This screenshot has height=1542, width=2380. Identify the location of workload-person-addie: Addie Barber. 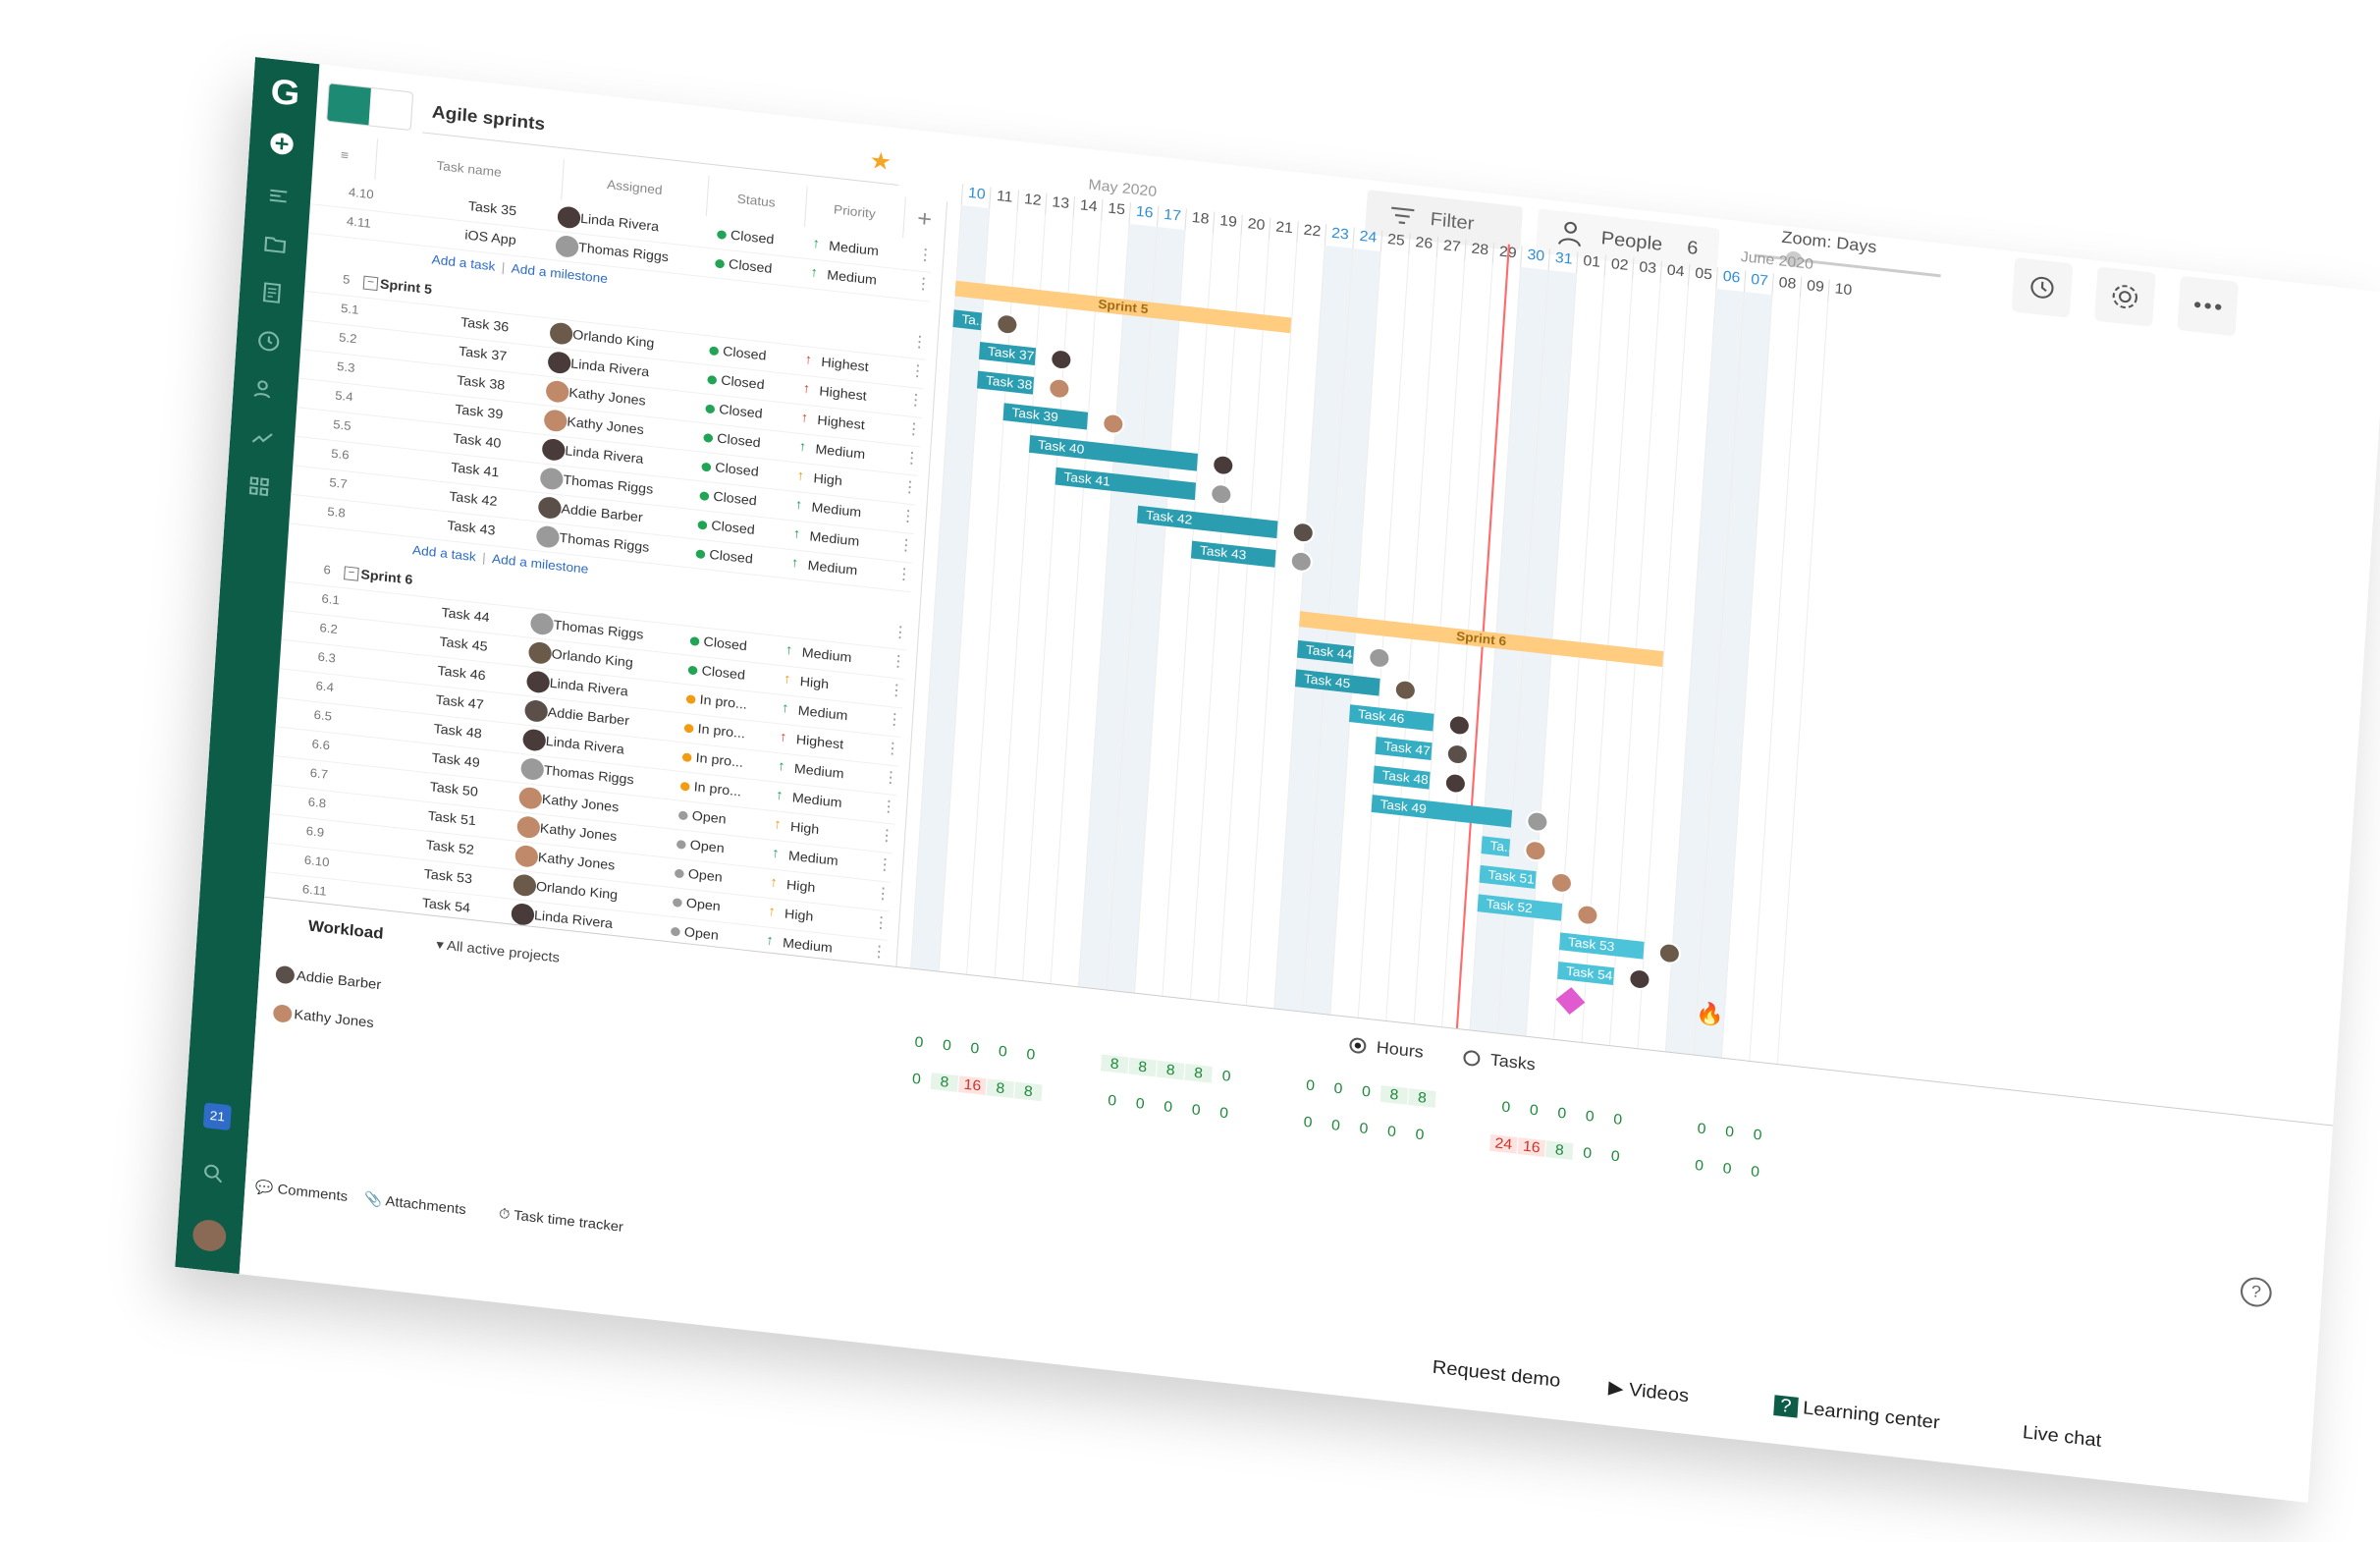
(339, 979).